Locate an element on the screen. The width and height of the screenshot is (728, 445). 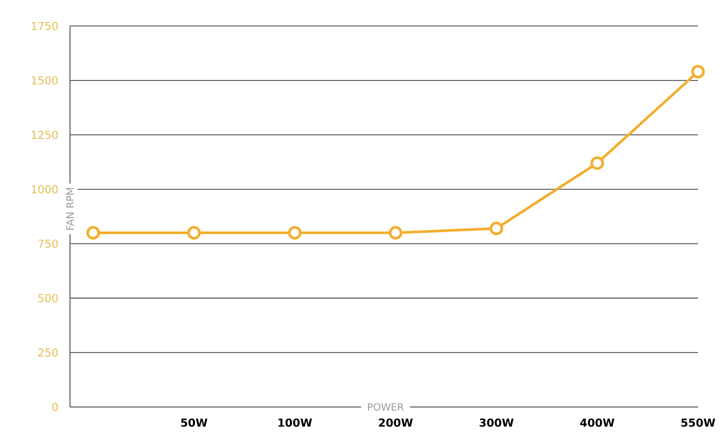
y-axis-title: FAN RPM is located at coordinates (70, 209).